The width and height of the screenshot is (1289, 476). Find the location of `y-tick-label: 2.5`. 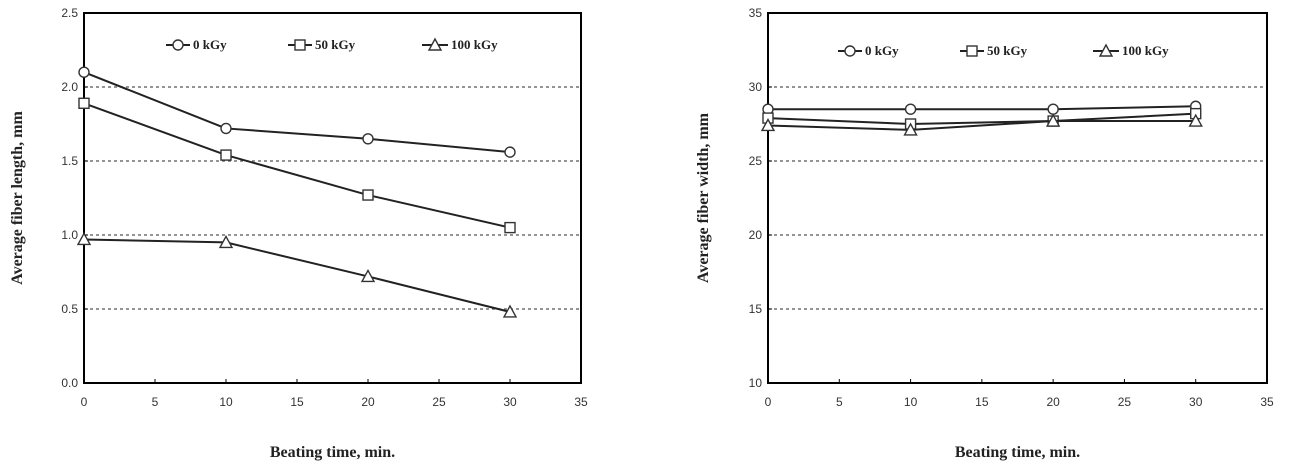

y-tick-label: 2.5 is located at coordinates (69, 13).